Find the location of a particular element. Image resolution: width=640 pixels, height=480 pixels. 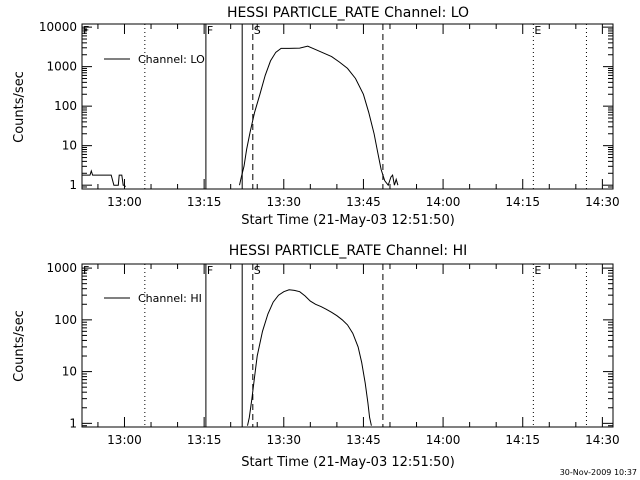

legend: Channel: LO is located at coordinates (154, 59).